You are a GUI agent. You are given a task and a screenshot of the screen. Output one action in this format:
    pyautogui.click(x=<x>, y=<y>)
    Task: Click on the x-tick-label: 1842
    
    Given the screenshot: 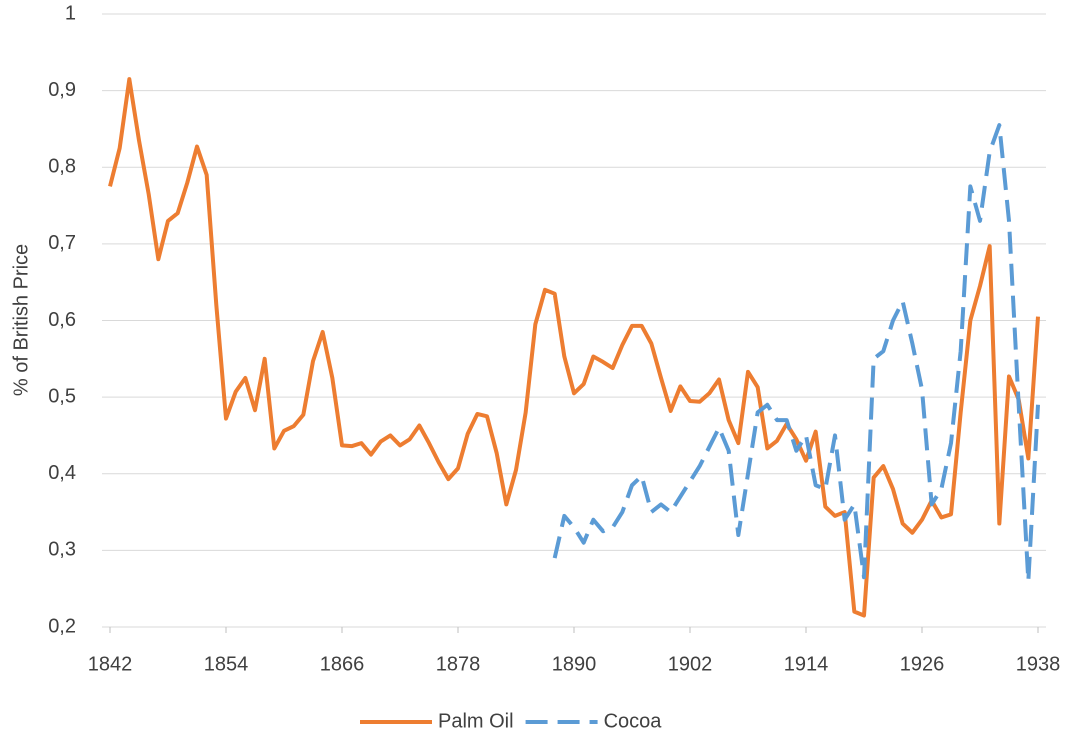 What is the action you would take?
    pyautogui.click(x=110, y=664)
    